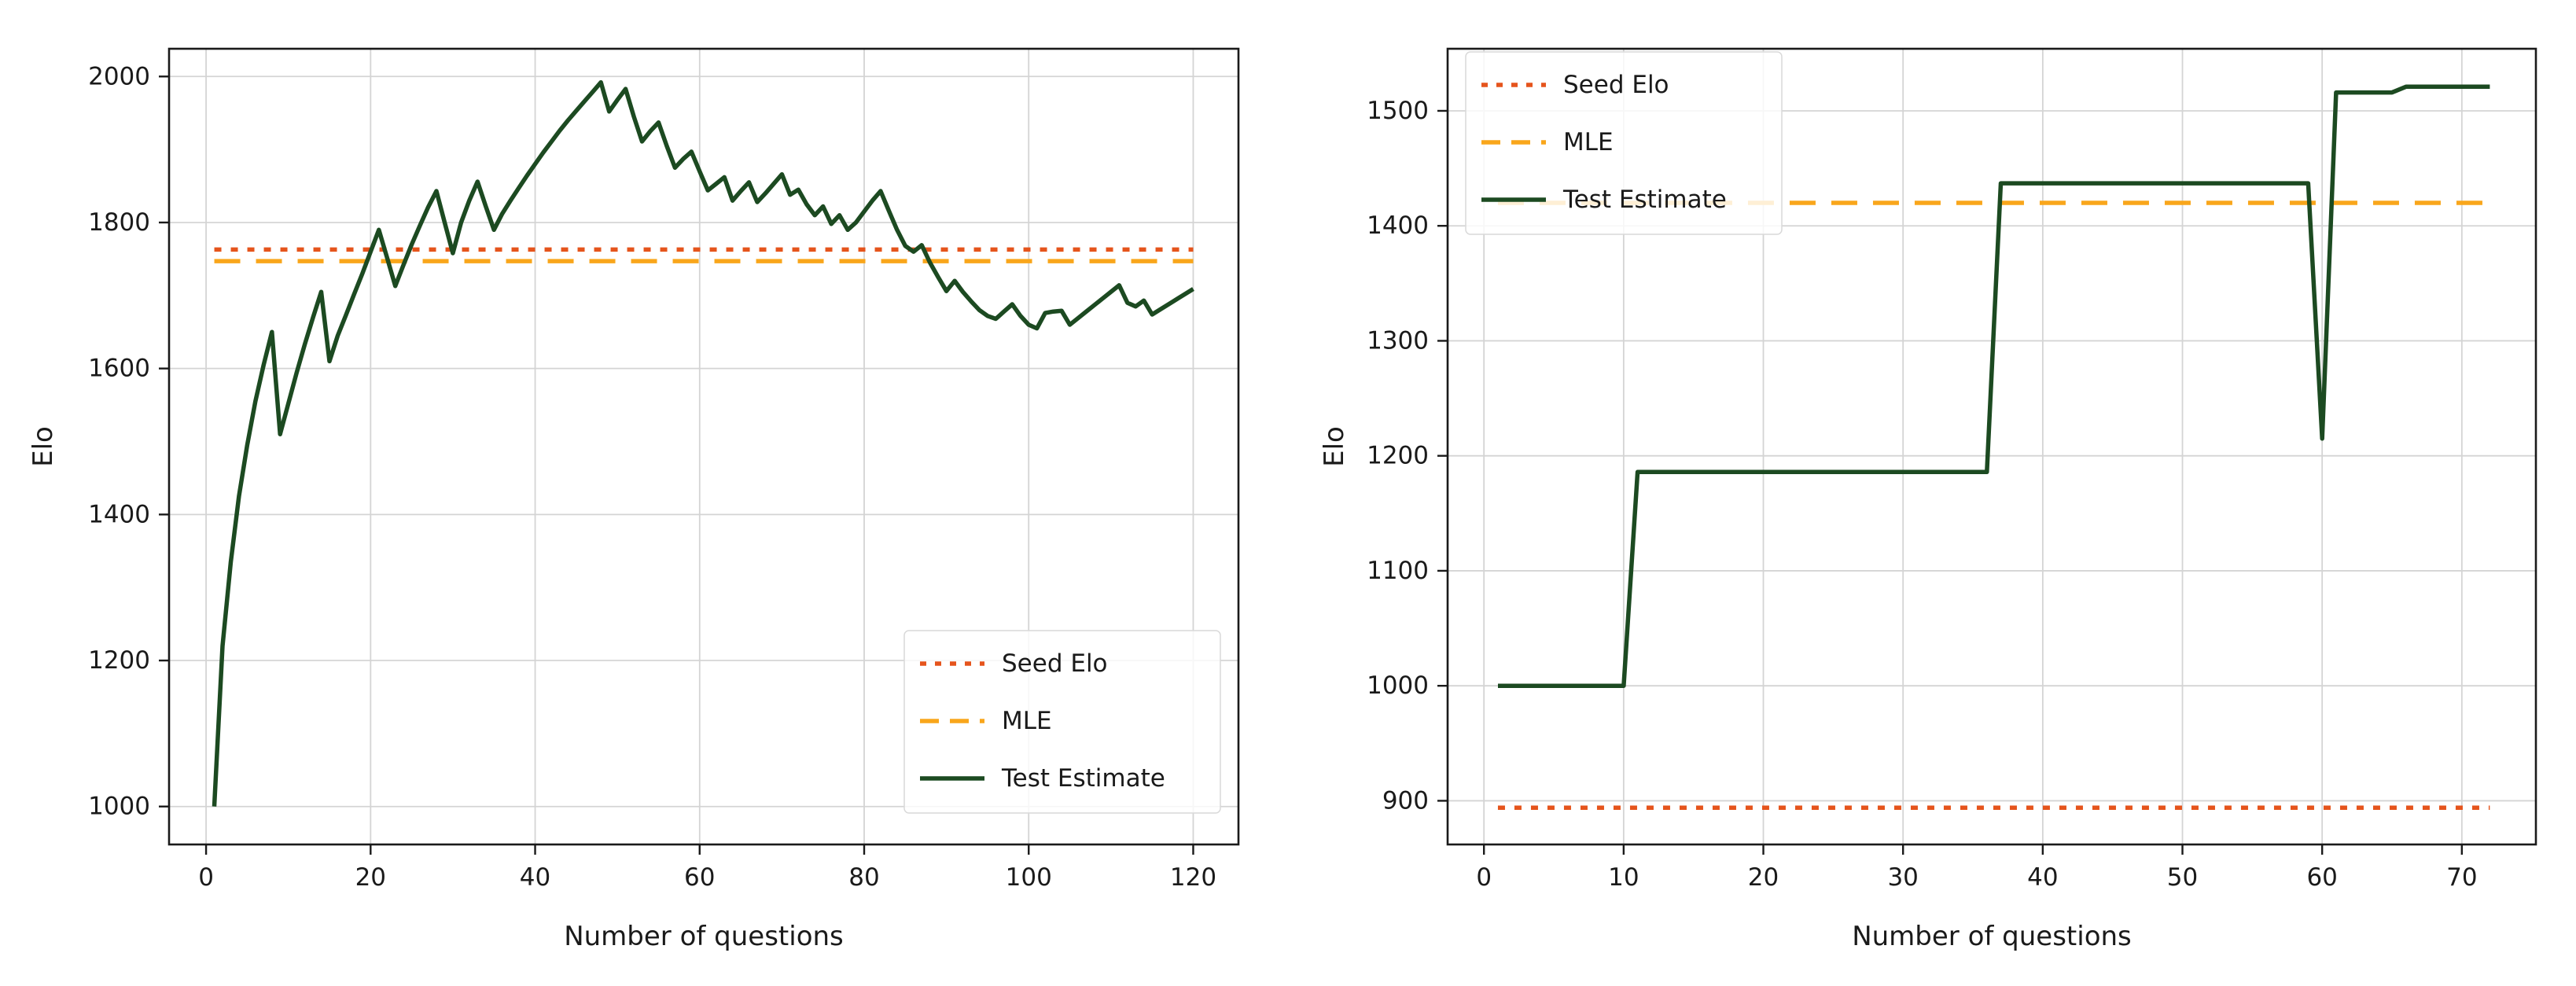 The width and height of the screenshot is (2576, 986). What do you see at coordinates (119, 369) in the screenshot?
I see `y-tick-label: 1600` at bounding box center [119, 369].